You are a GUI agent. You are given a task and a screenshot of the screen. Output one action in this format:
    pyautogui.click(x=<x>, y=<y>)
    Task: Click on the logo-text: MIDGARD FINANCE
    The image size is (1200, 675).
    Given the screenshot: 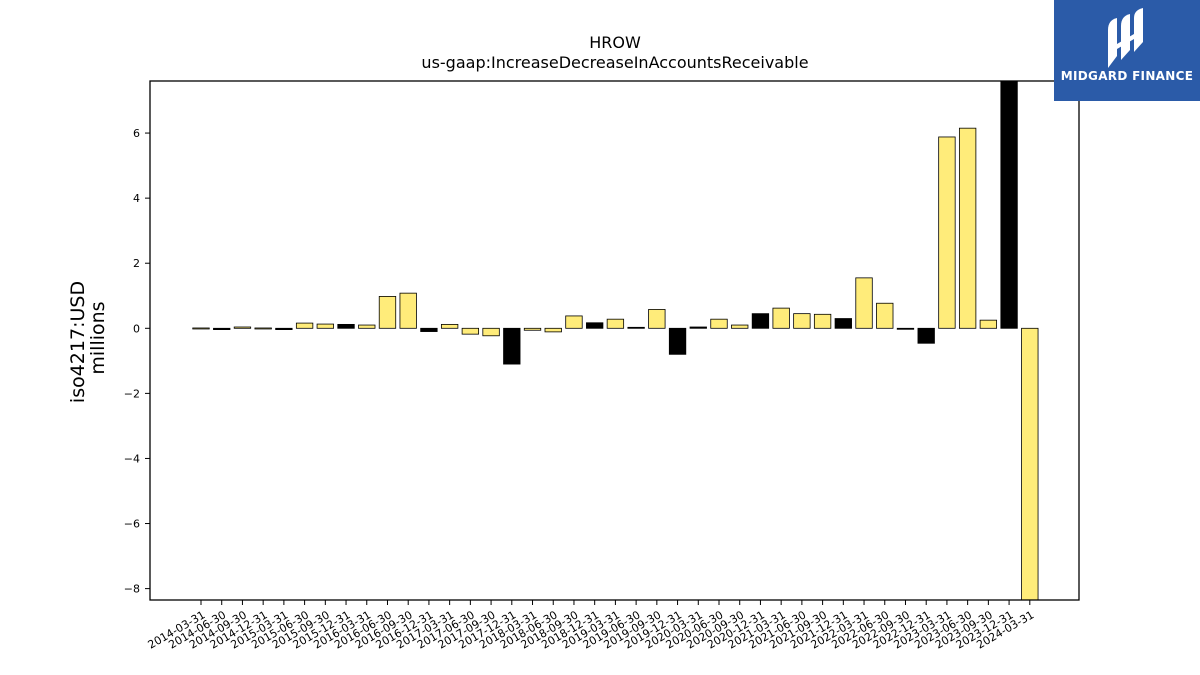 What is the action you would take?
    pyautogui.click(x=1127, y=76)
    